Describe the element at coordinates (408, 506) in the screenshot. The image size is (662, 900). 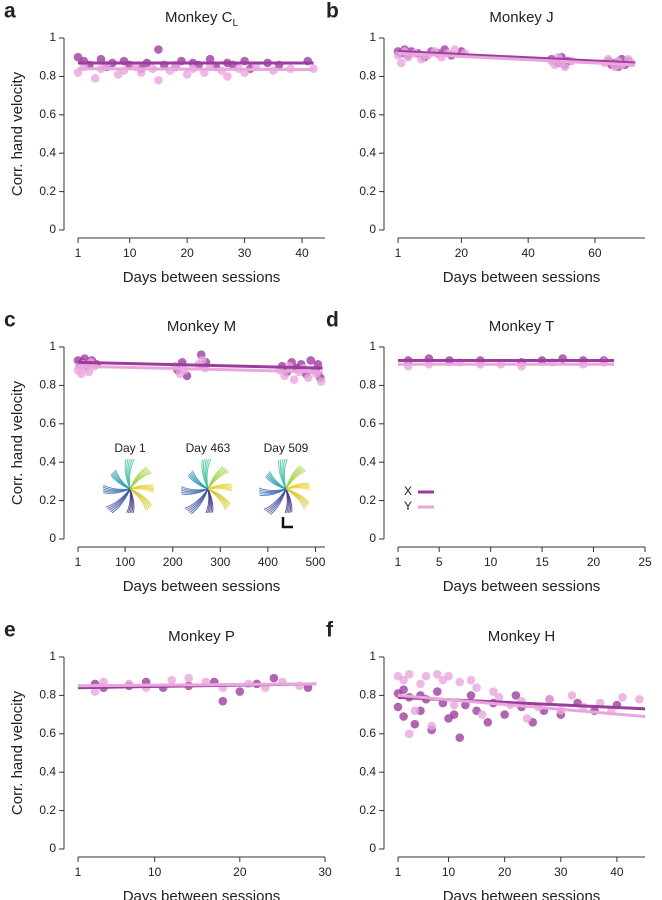
I see `legend-label: Y` at that location.